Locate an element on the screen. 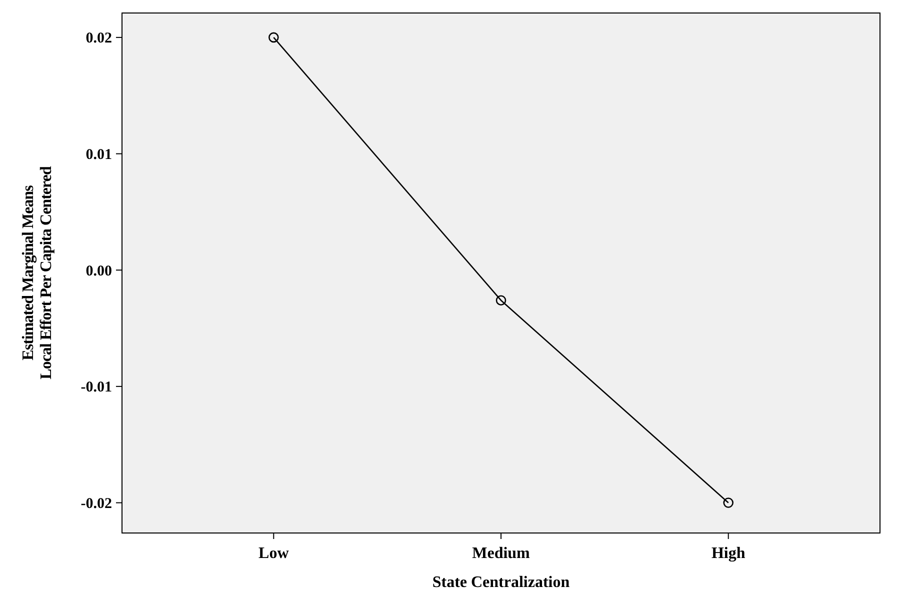 This screenshot has height=596, width=906. y-axis-title: Estimated Marginal Means Local Effort Per Capita Centered is located at coordinates (37, 273).